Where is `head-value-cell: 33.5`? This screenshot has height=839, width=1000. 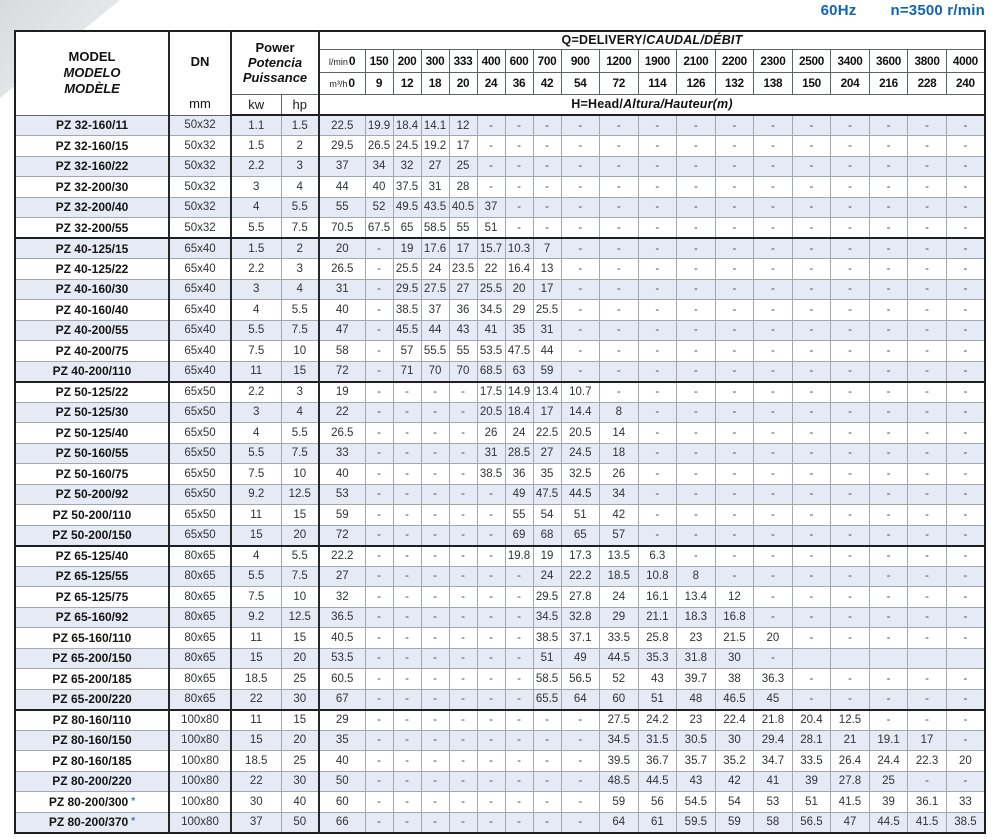
head-value-cell: 33.5 is located at coordinates (619, 638).